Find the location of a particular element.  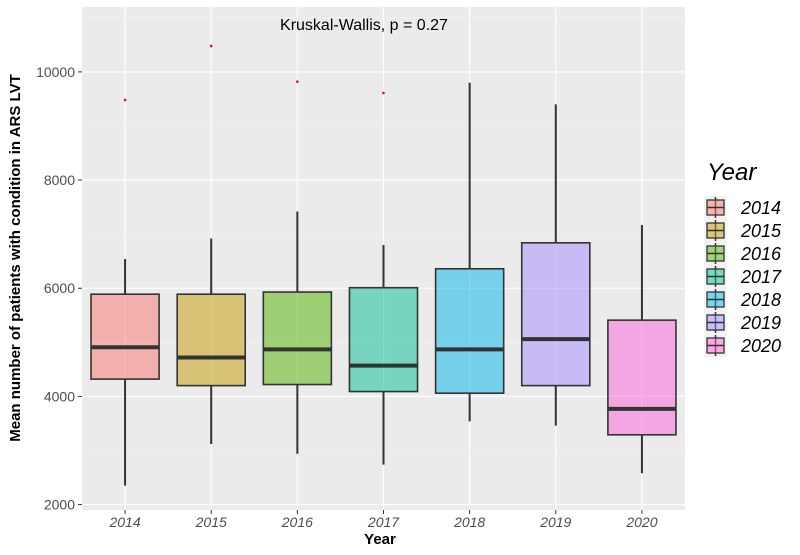

y-tick-label: 10000 is located at coordinates (55, 72).